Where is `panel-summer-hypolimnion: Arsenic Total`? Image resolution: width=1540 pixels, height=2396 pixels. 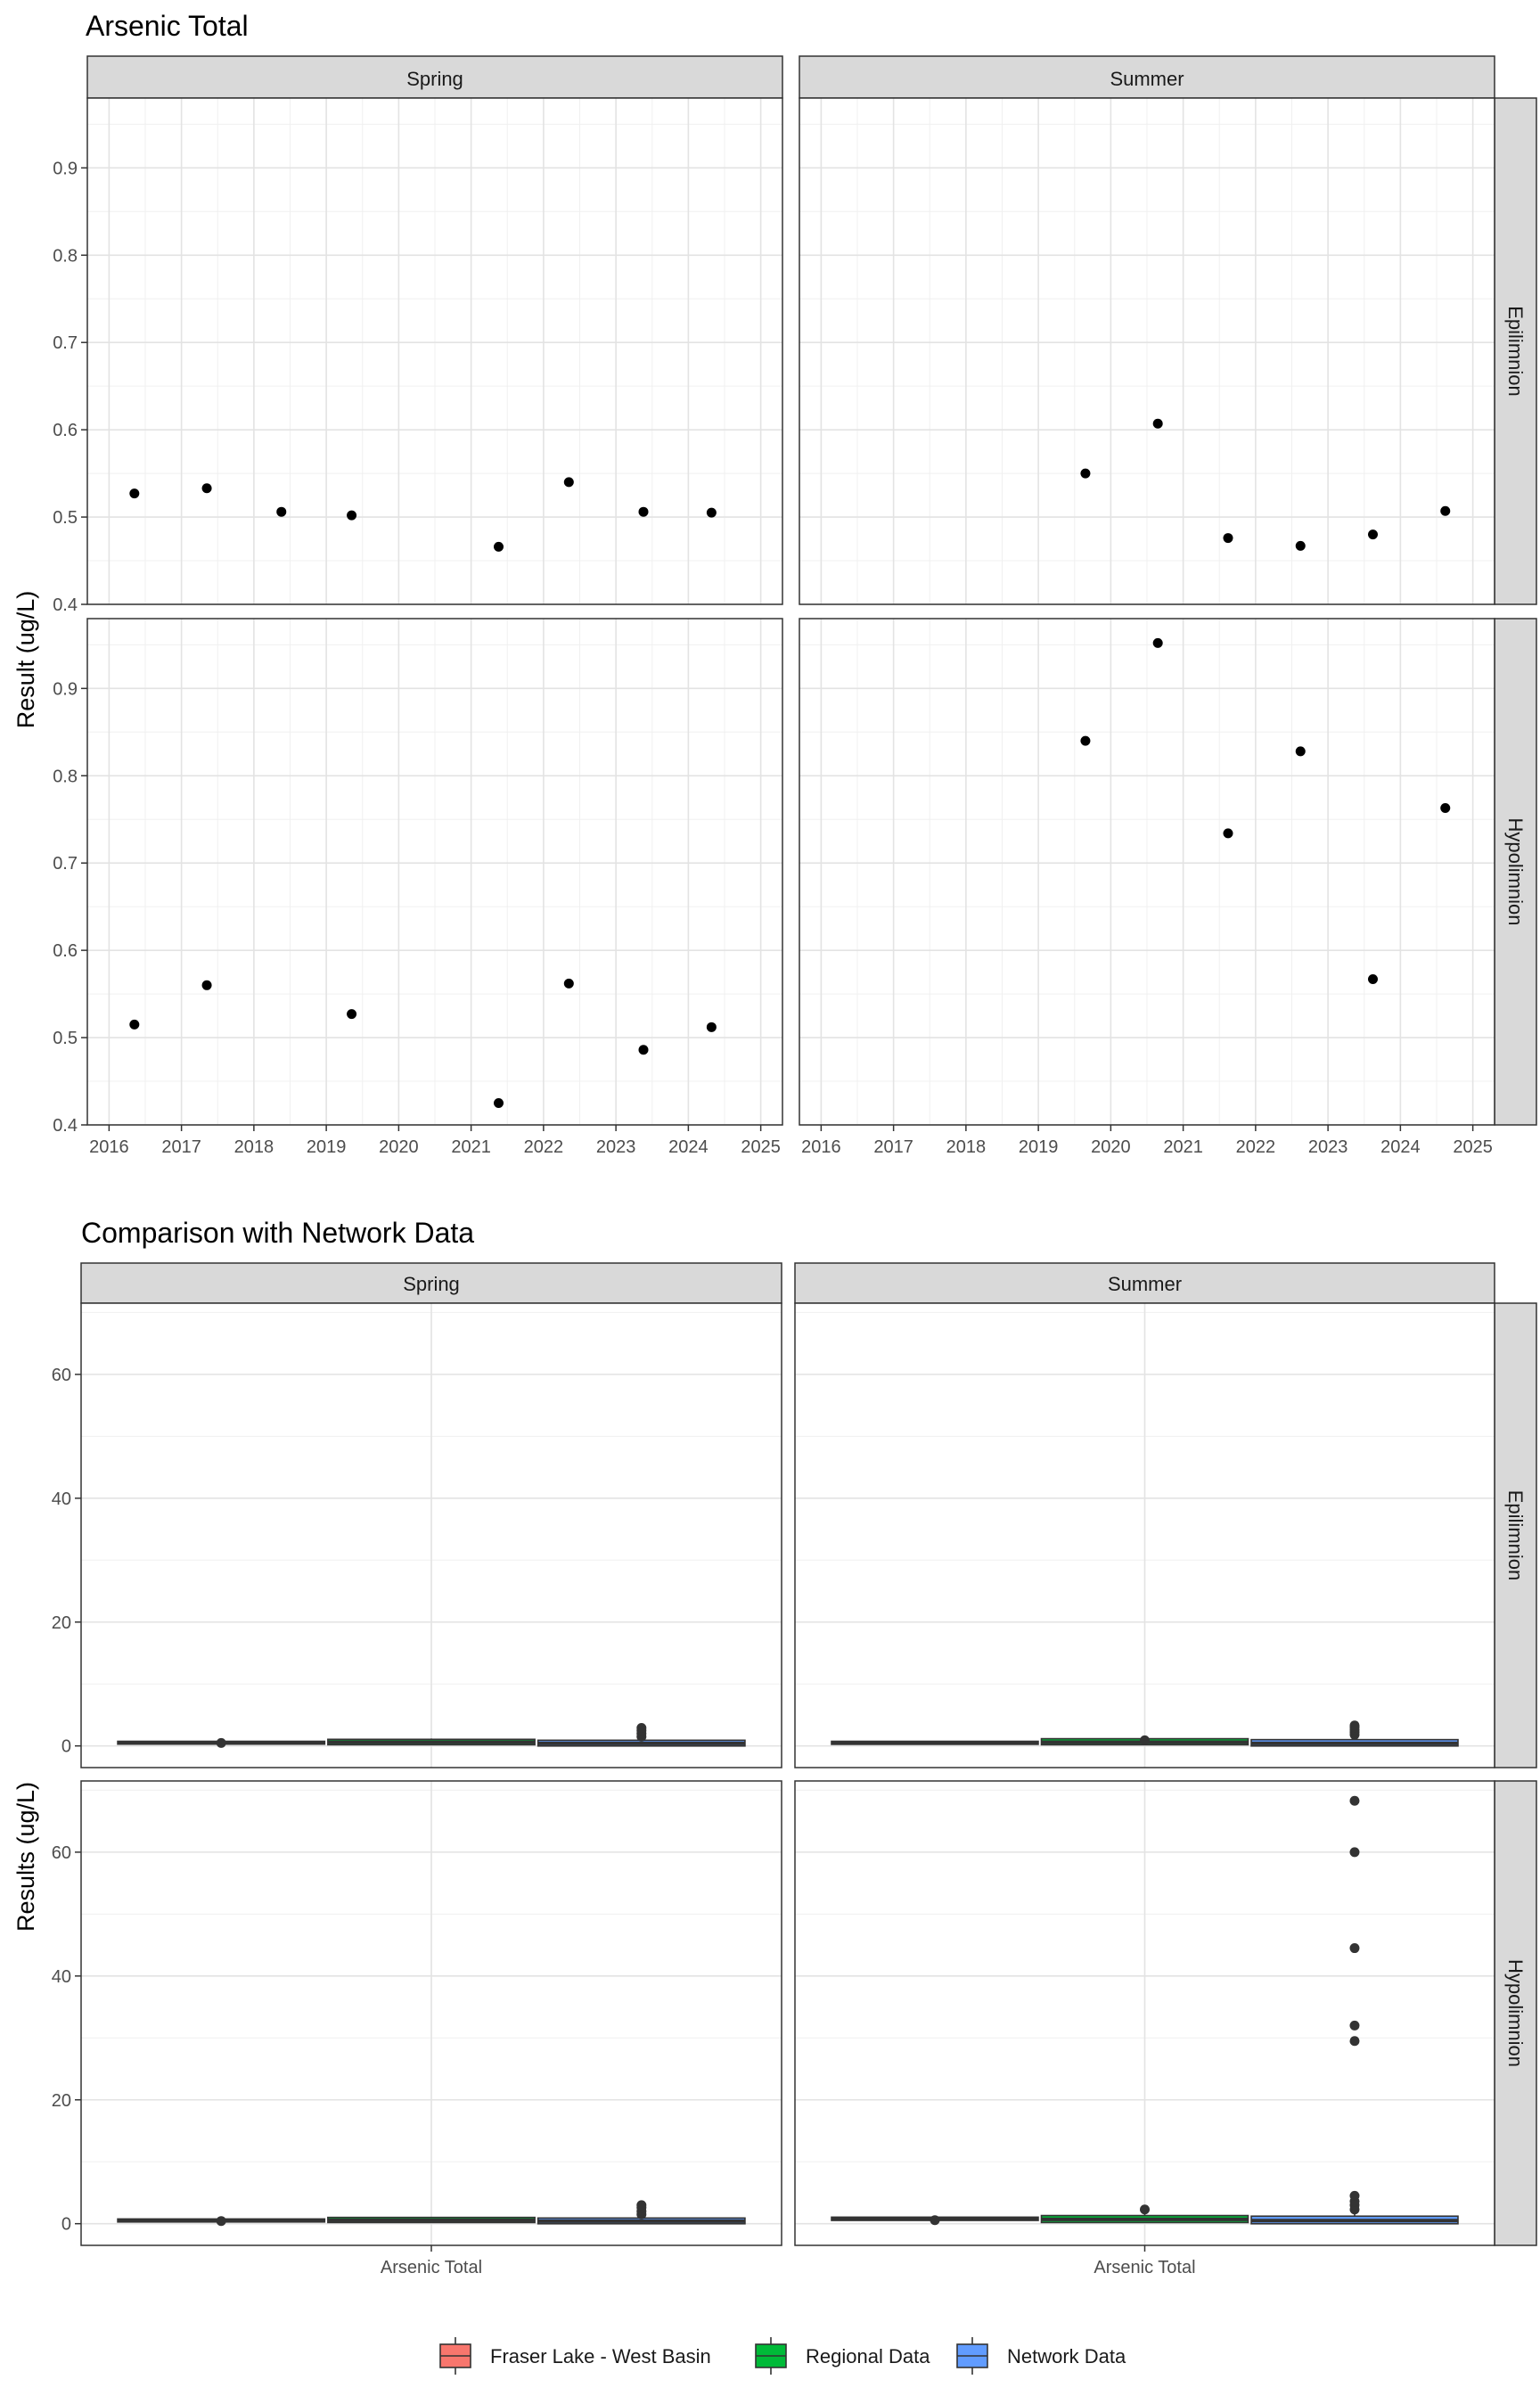 panel-summer-hypolimnion: Arsenic Total is located at coordinates (1144, 2029).